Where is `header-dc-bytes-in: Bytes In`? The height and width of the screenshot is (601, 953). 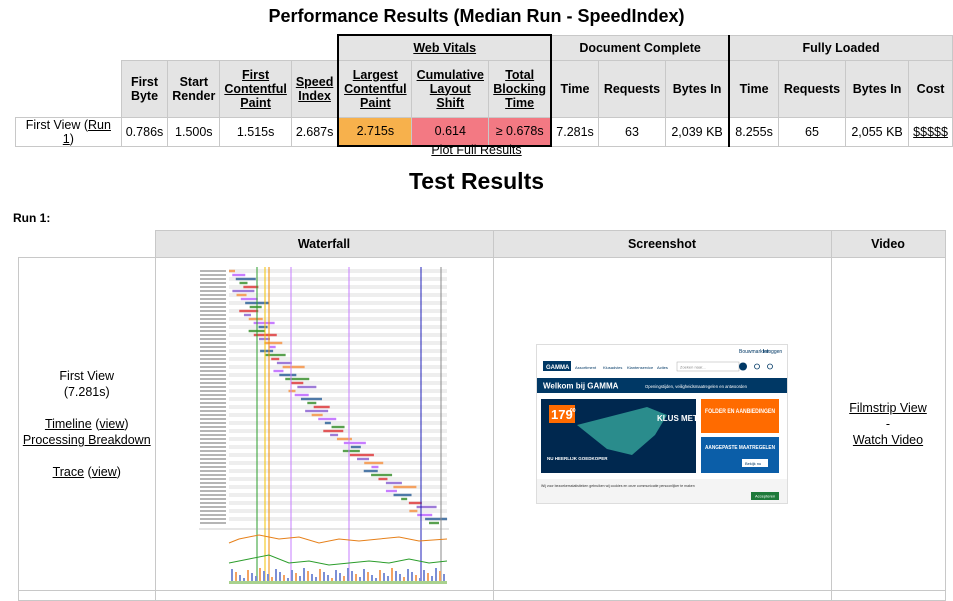
header-dc-bytes-in: Bytes In is located at coordinates (697, 88).